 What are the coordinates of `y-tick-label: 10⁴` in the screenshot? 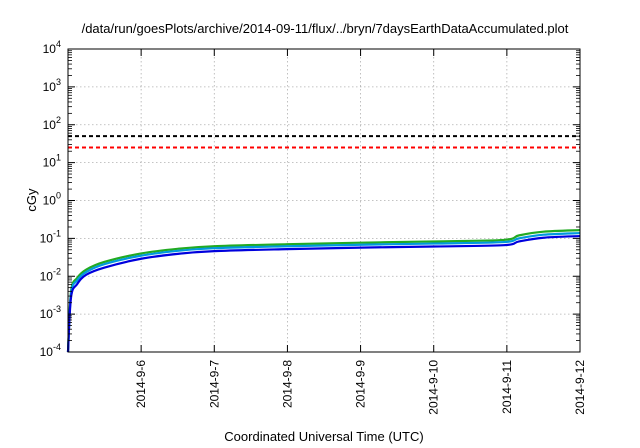 It's located at (52, 47).